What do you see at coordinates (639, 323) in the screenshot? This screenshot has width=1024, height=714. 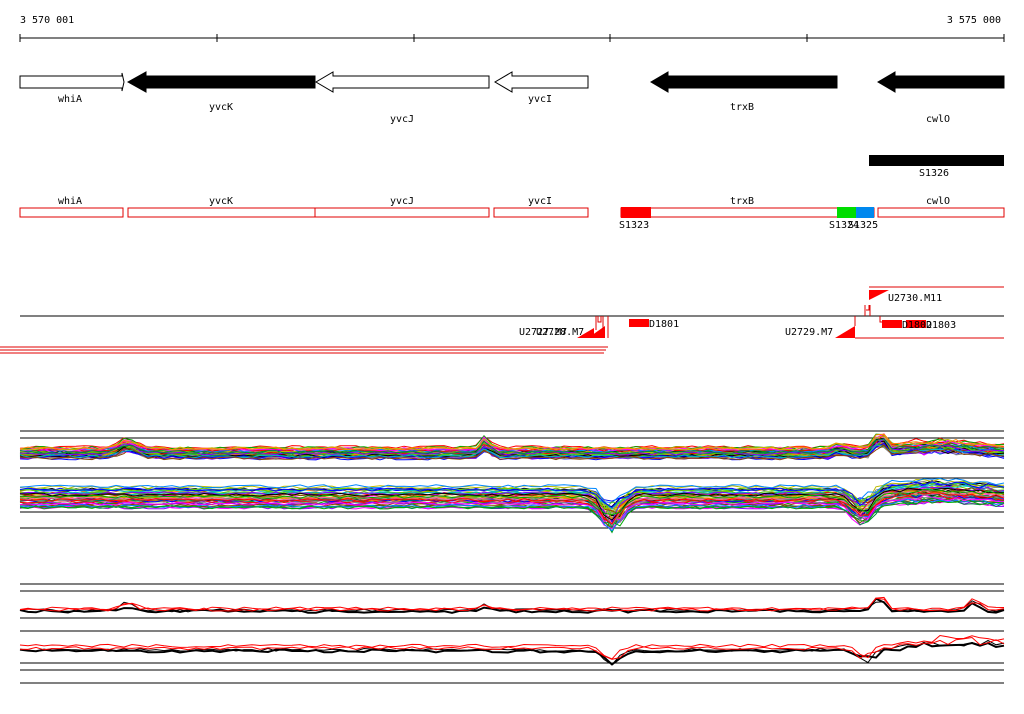 I see `downshift-d1801` at bounding box center [639, 323].